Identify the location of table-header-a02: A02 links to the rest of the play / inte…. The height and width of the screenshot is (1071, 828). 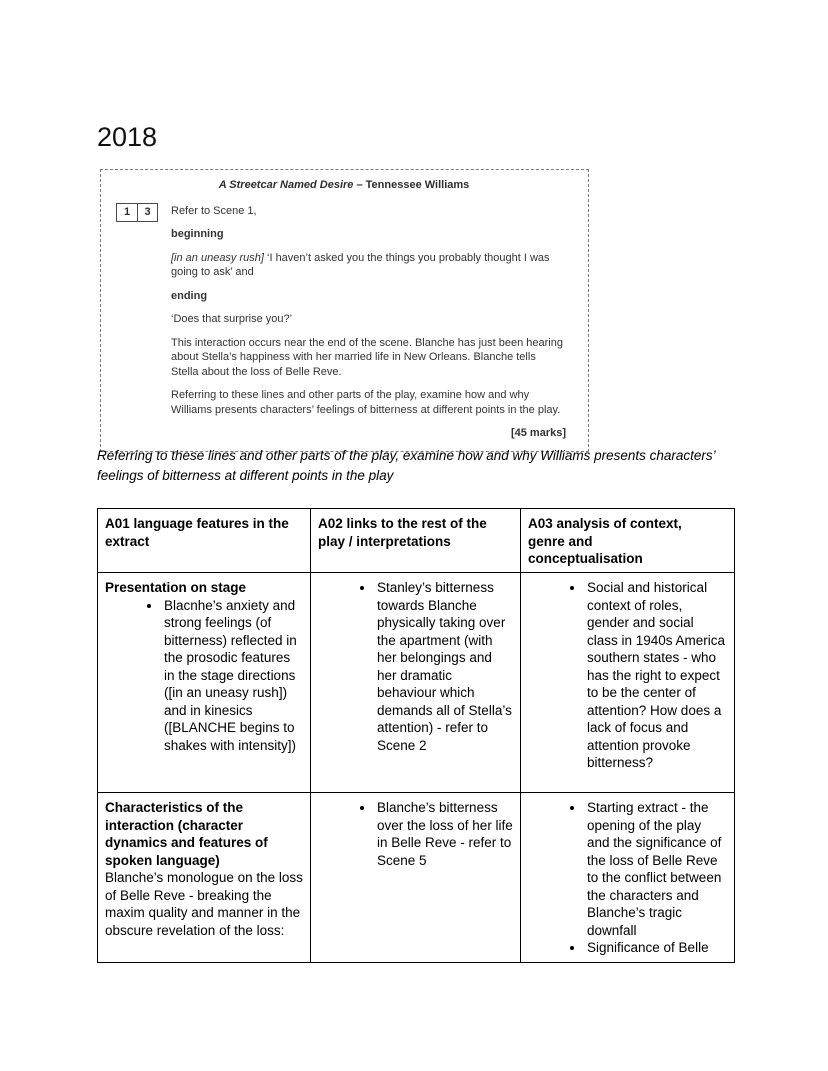
(415, 540).